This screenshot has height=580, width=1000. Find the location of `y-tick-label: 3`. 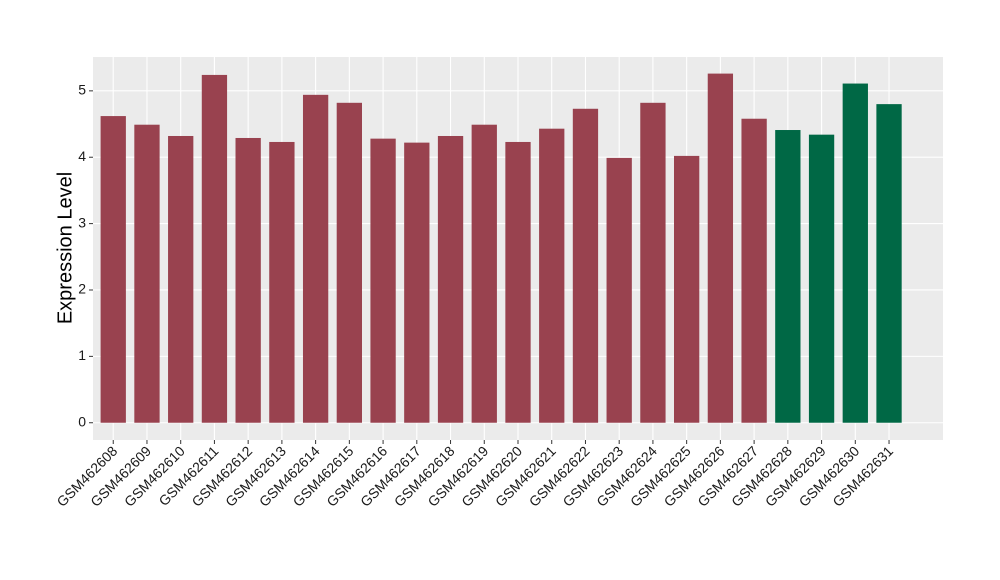

y-tick-label: 3 is located at coordinates (82, 222).